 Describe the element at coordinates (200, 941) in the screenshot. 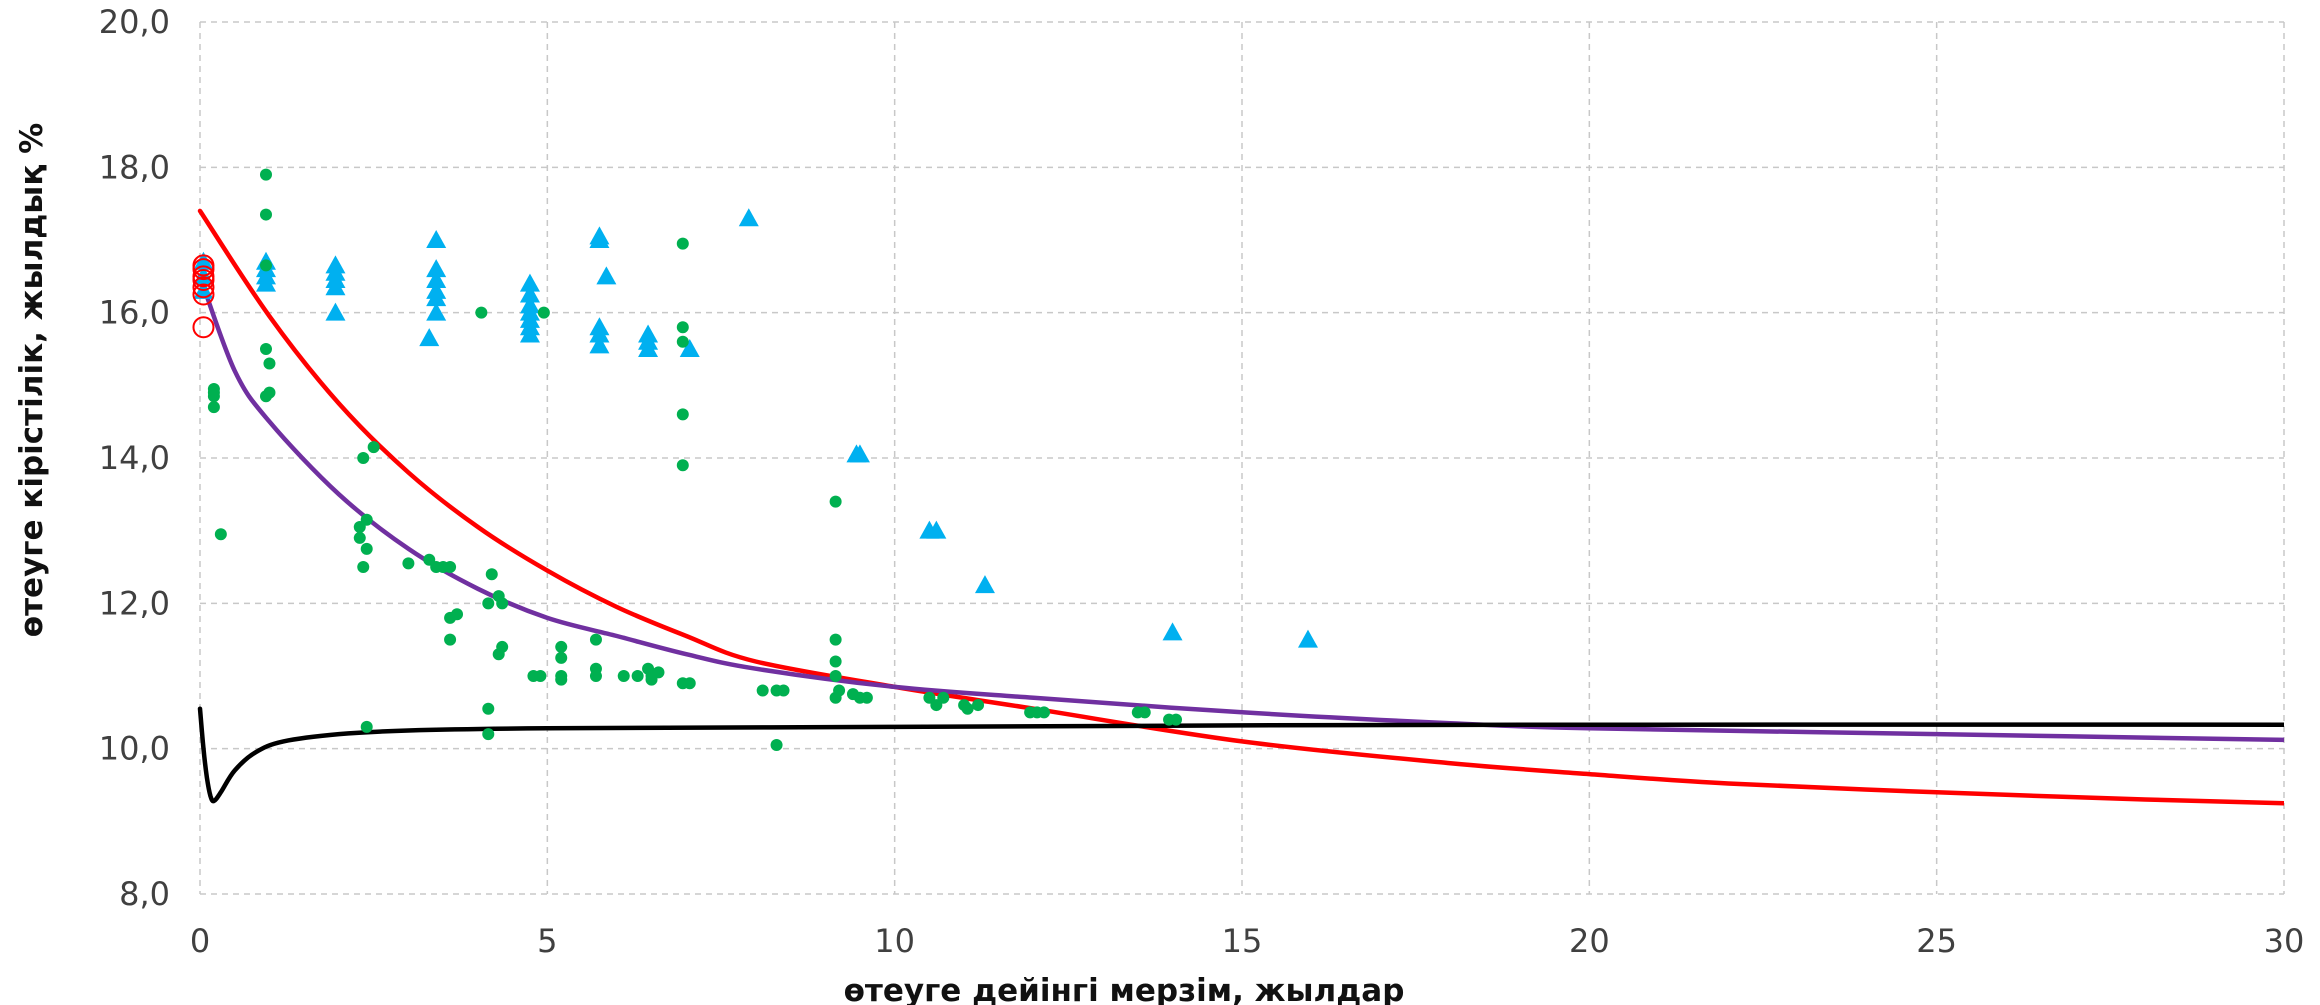

I see `x-tick-label: 0` at that location.